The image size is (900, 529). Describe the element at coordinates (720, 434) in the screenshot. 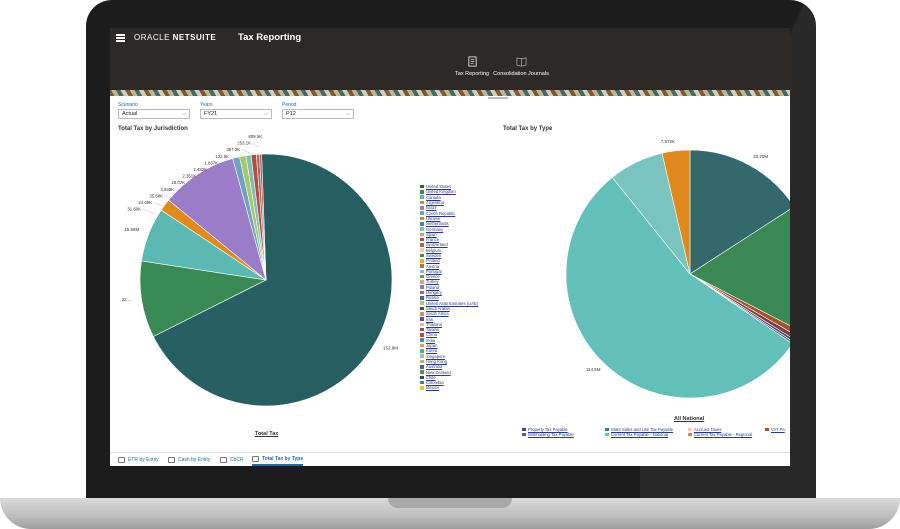

I see `legend-item: Current Tax Payable - Regional` at that location.